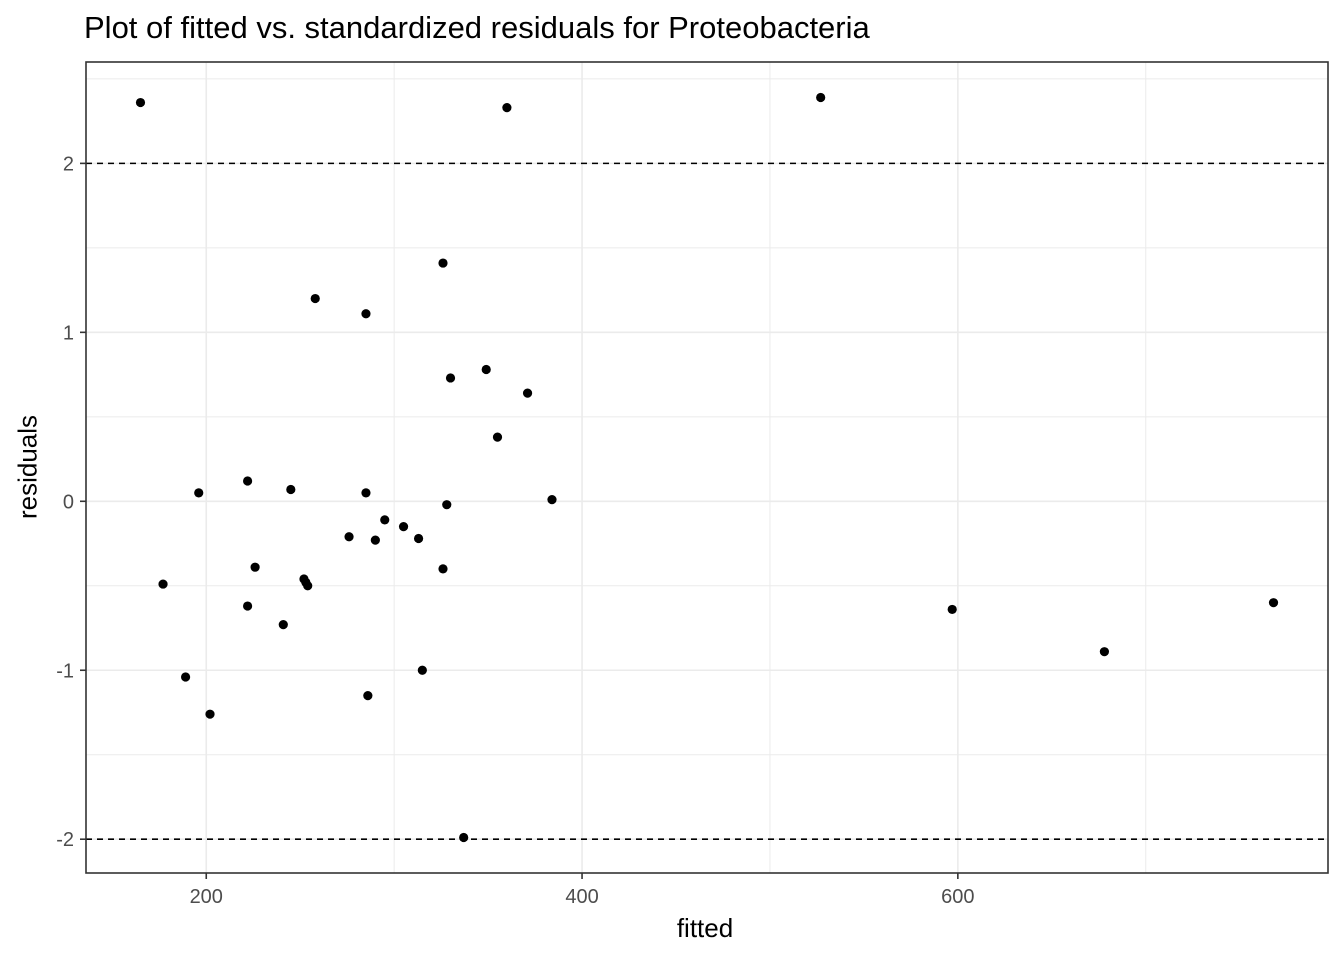  Describe the element at coordinates (581, 897) in the screenshot. I see `x-tick-label: 400` at that location.